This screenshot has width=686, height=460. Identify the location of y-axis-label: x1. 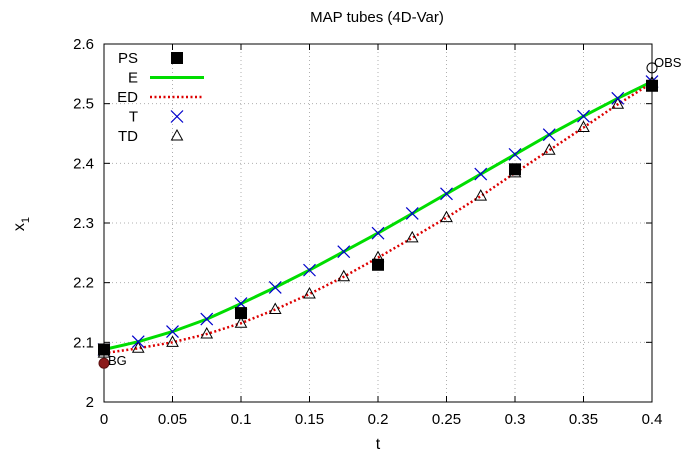
(21, 224).